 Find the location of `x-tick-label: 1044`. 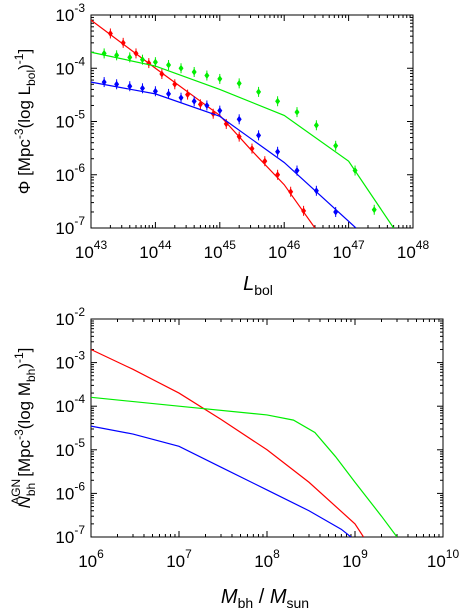

x-tick-label: 1044 is located at coordinates (155, 250).